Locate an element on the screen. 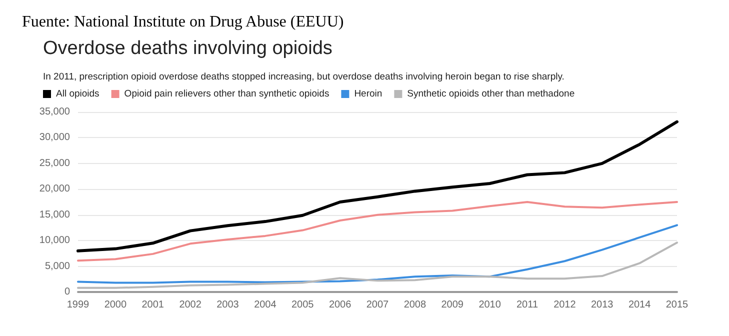  y-tick-label: 0 is located at coordinates (67, 292).